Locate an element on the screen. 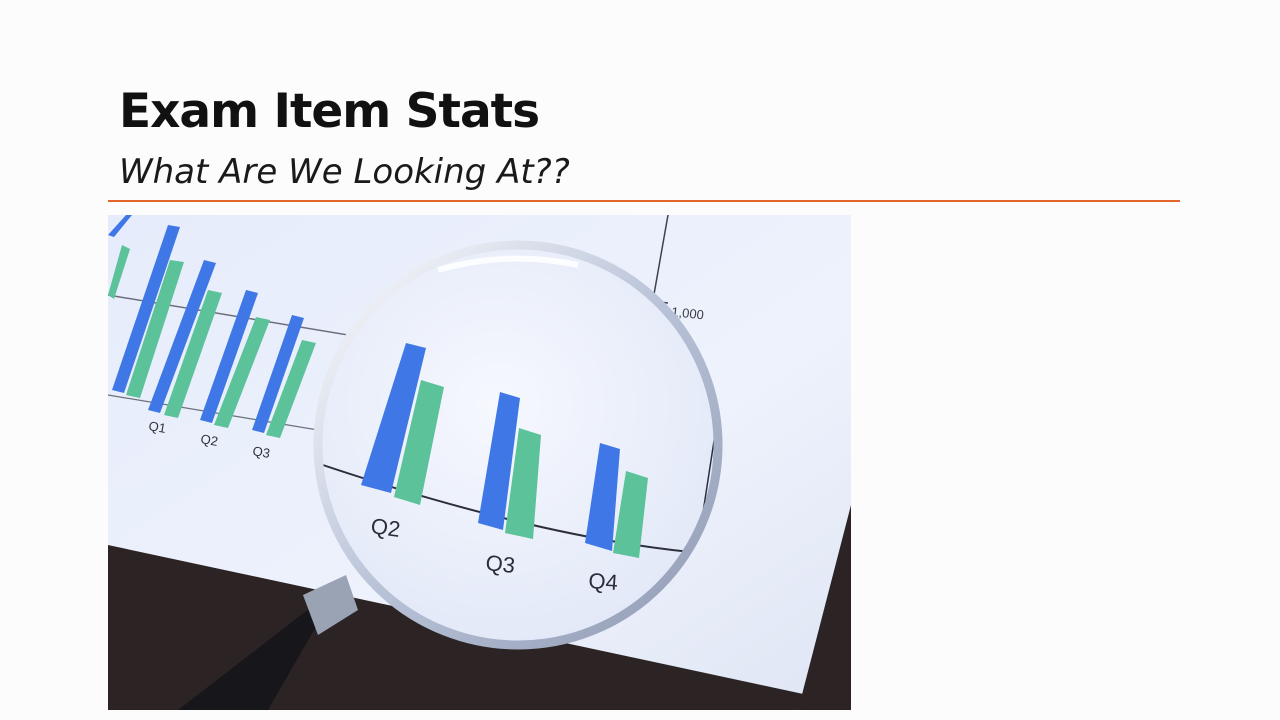 The image size is (1280, 720). slide-title: Exam Item Stats is located at coordinates (329, 111).